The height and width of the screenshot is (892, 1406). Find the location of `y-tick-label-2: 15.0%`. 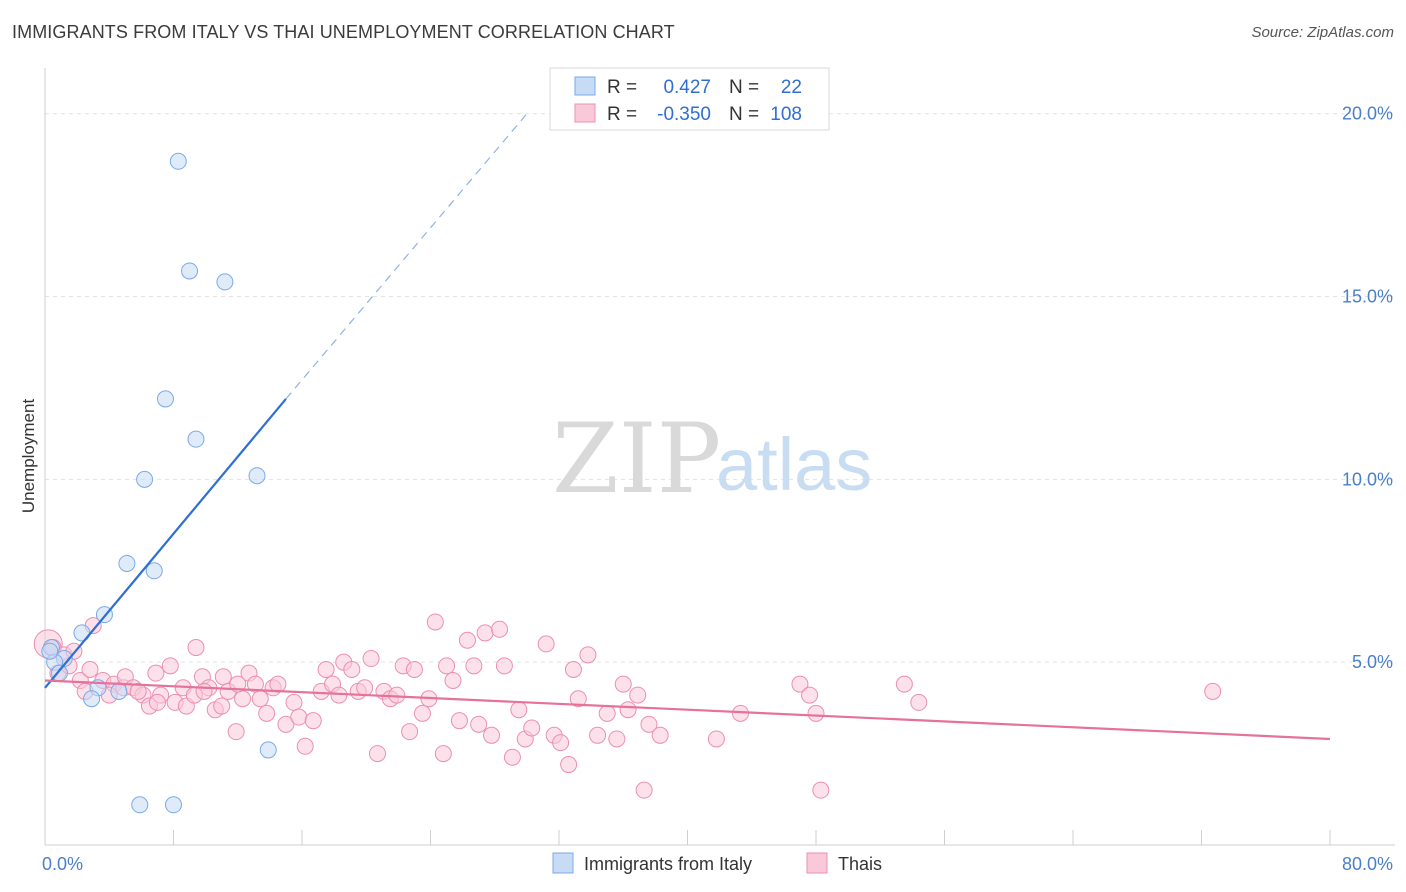

y-tick-label-2: 15.0% is located at coordinates (1367, 297).